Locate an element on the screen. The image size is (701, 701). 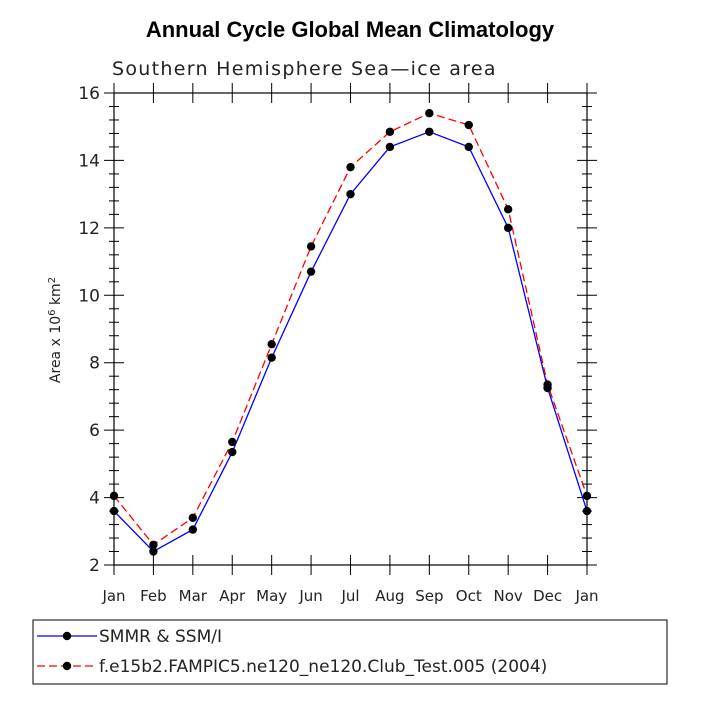
y-tick-label: 6 is located at coordinates (94, 431).